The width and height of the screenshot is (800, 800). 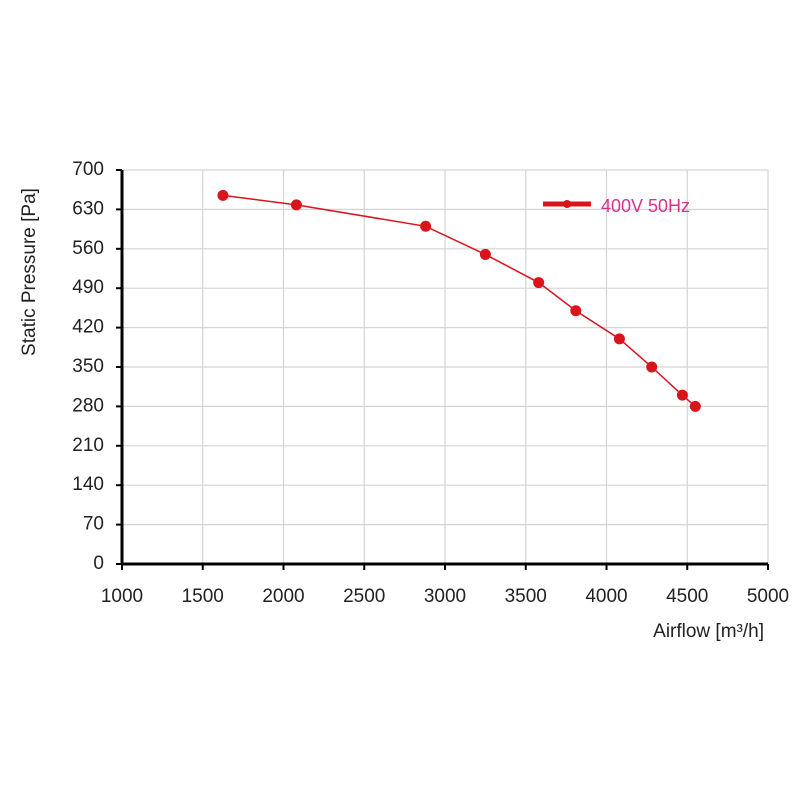 What do you see at coordinates (567, 204) in the screenshot?
I see `legend-marker` at bounding box center [567, 204].